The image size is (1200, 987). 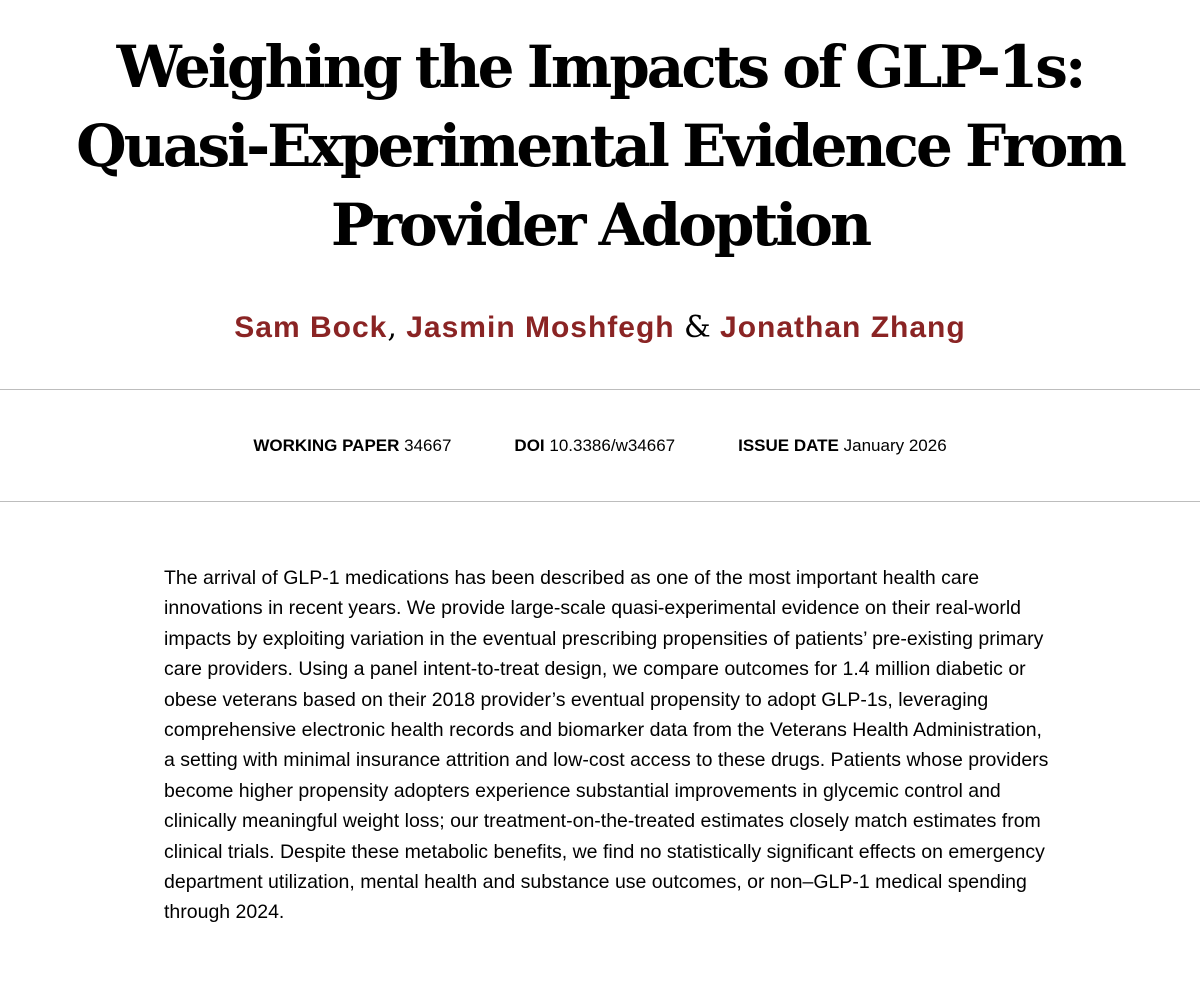 I want to click on working-paper-label: WORKING PAPER, so click(x=326, y=445).